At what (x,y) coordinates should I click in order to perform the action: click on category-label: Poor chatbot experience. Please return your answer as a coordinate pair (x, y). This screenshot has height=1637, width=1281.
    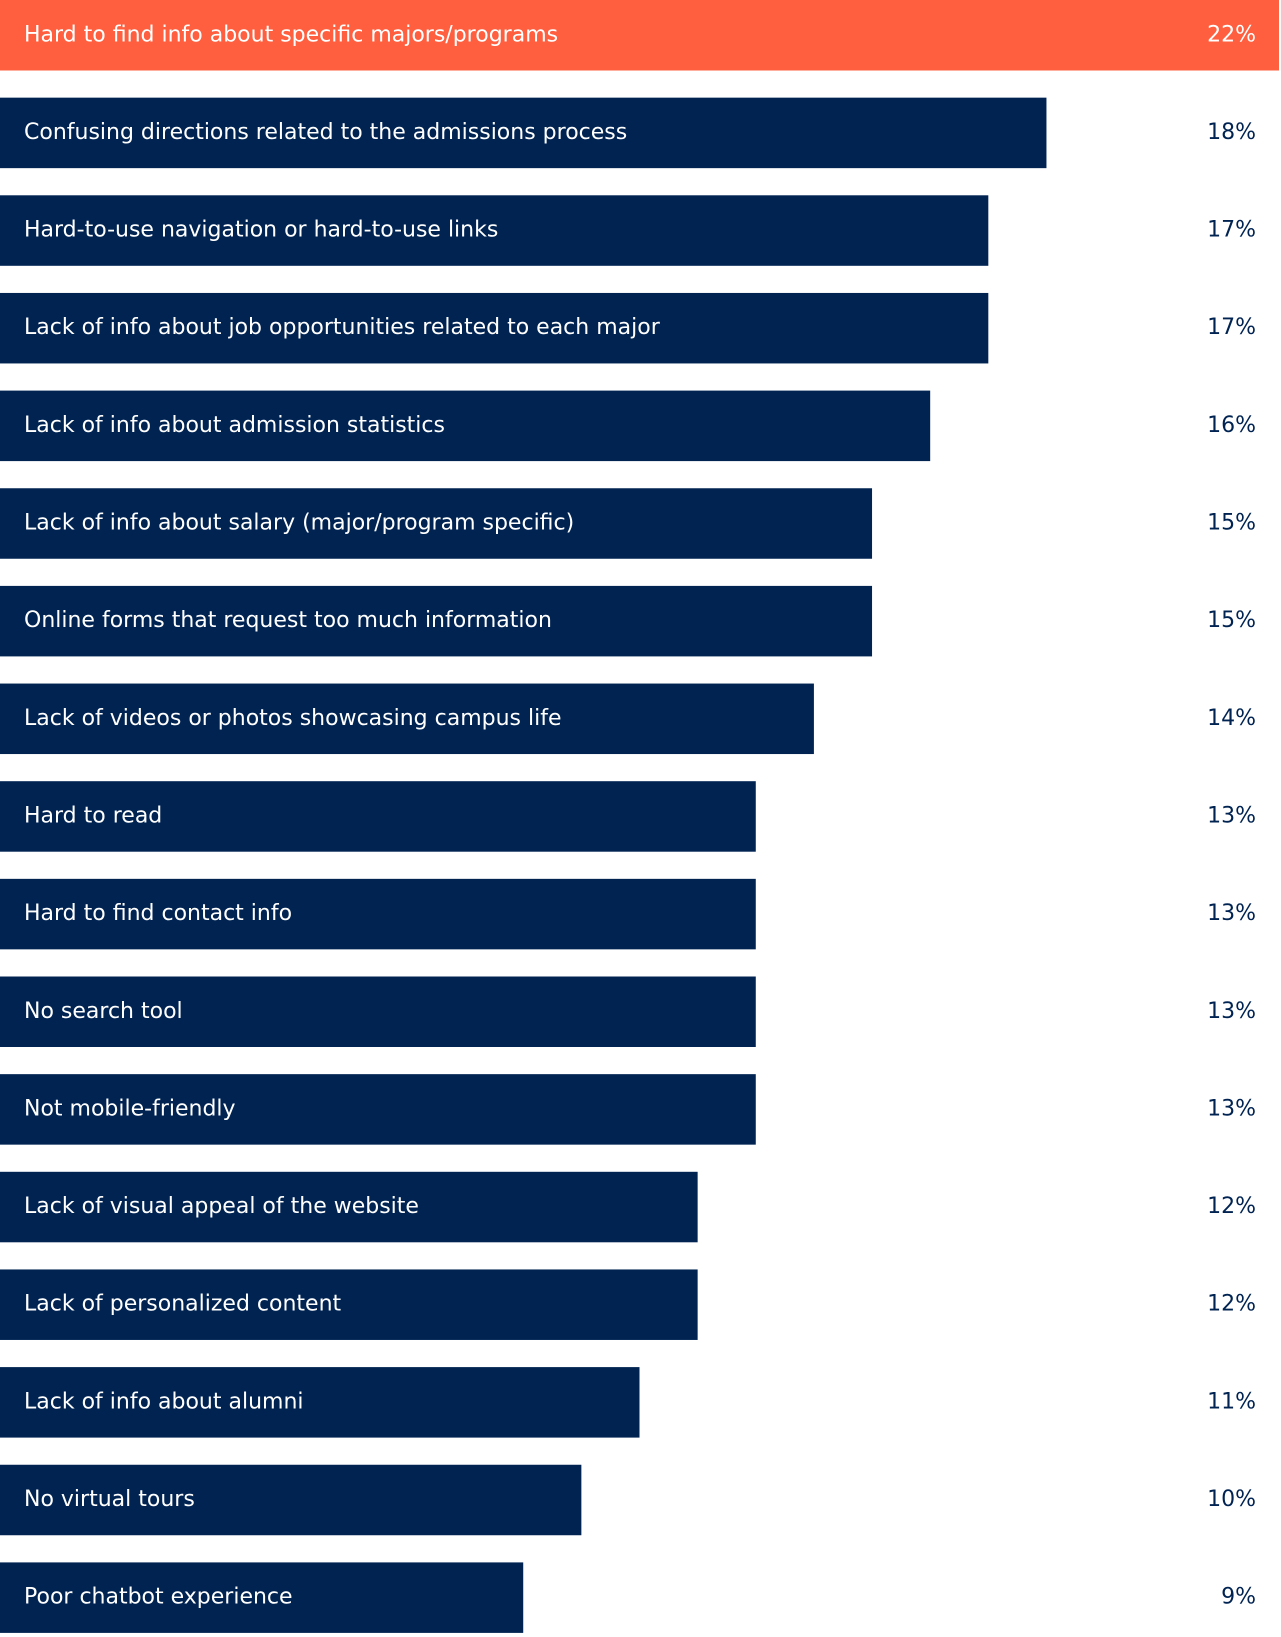
    Looking at the image, I should click on (158, 1597).